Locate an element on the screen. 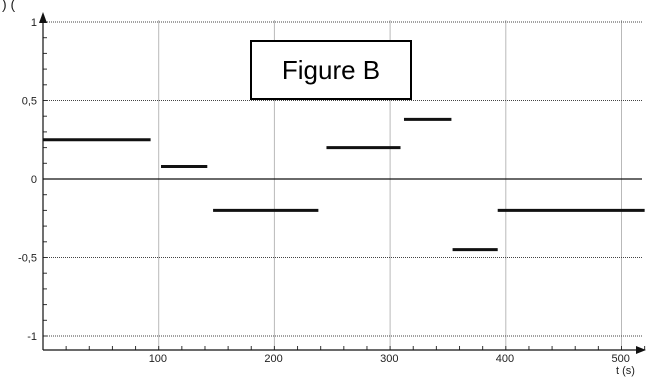 This screenshot has width=646, height=378. x-tick-label: 500 is located at coordinates (621, 359).